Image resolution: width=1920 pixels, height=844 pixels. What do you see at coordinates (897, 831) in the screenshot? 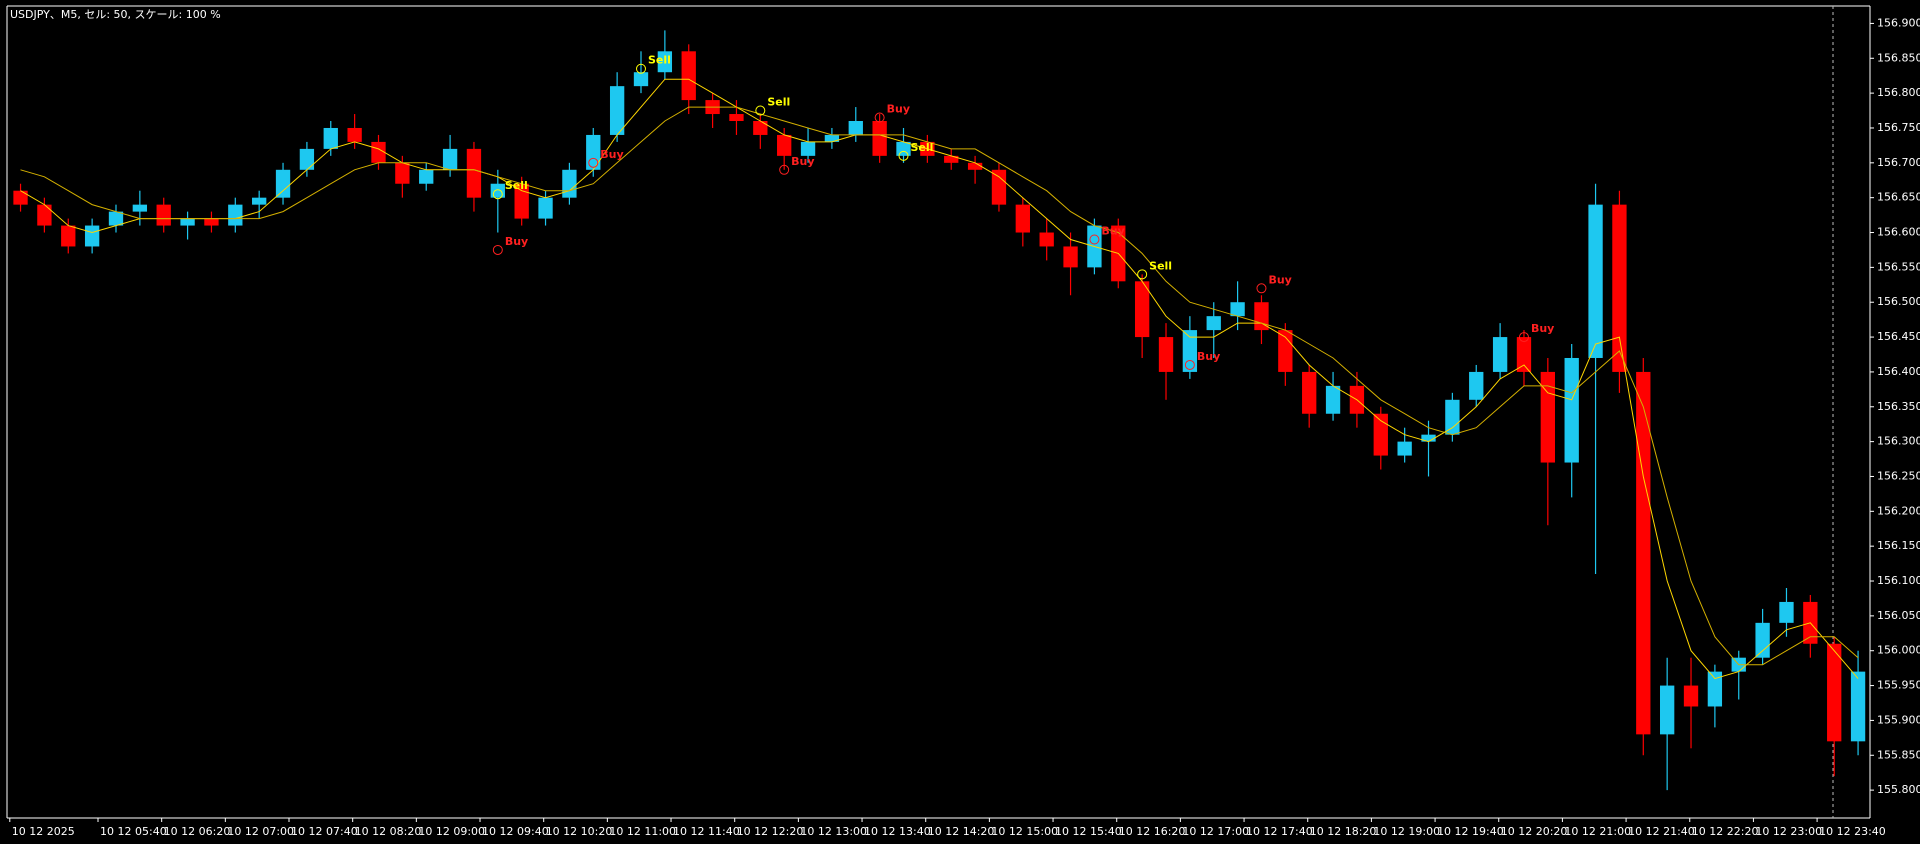
I see `x-tick-label: 10 12 13:40` at bounding box center [897, 831].